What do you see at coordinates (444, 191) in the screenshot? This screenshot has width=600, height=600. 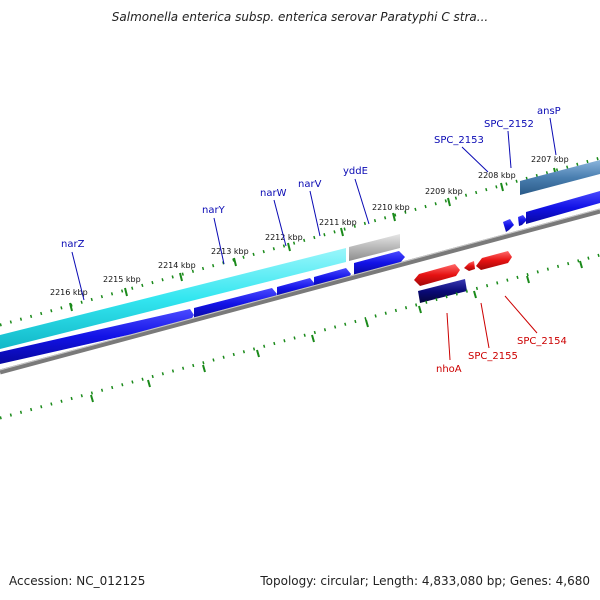 I see `tick-label-2209: 2209 kbp` at bounding box center [444, 191].